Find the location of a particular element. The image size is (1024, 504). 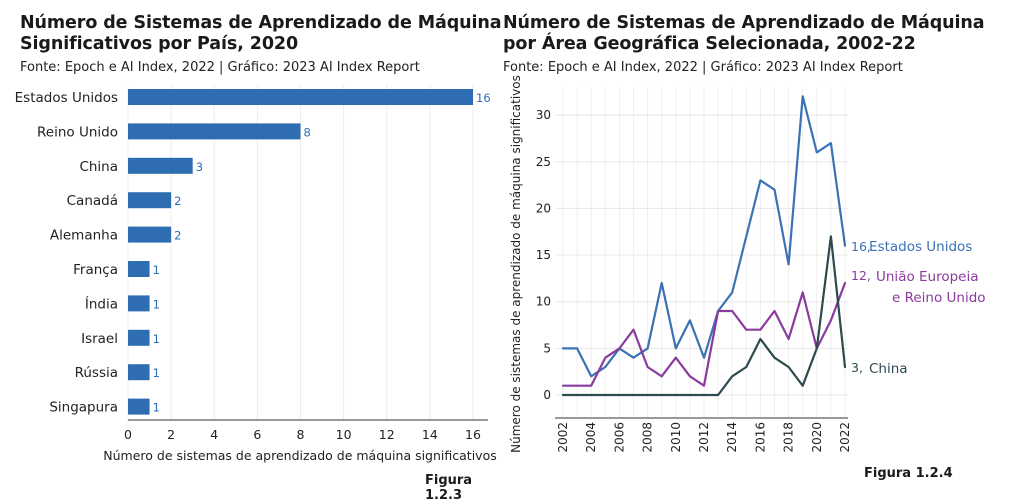

bar-category-label: França is located at coordinates (95, 270).